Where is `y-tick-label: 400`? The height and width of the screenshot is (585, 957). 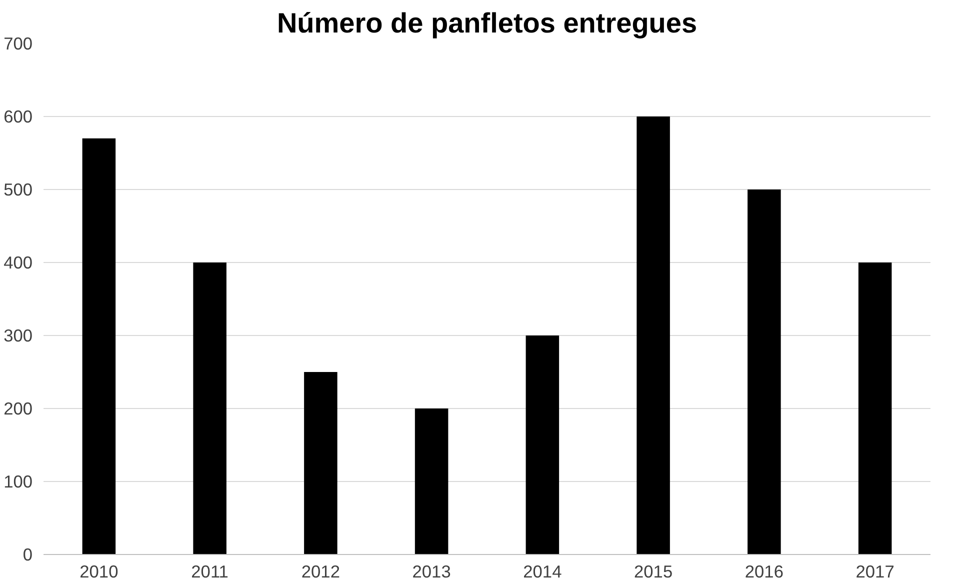
y-tick-label: 400 is located at coordinates (18, 262).